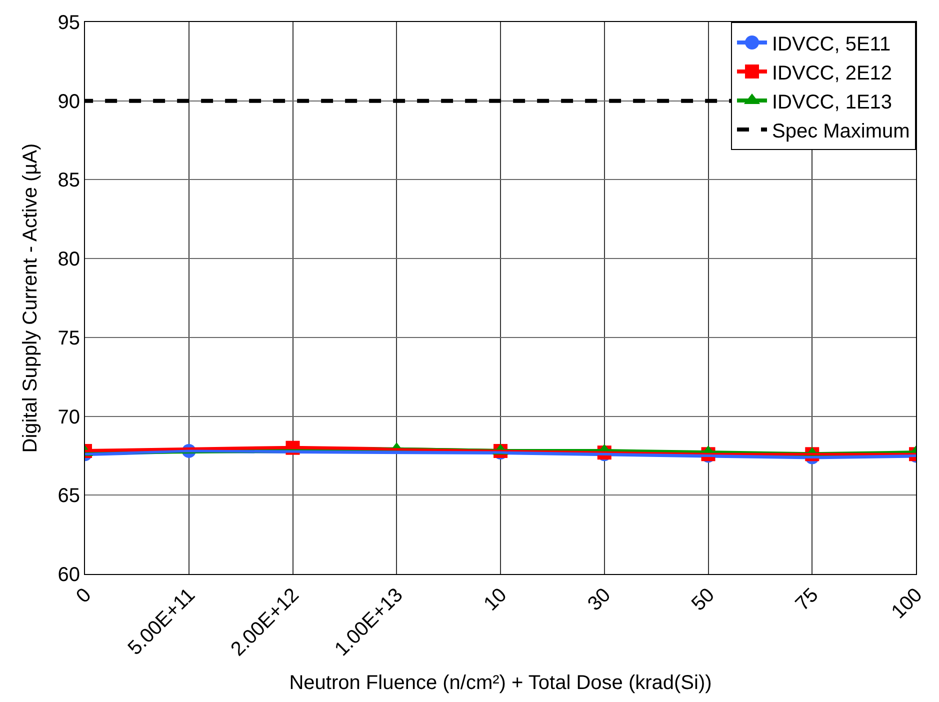  I want to click on x-tick-label: 100, so click(907, 604).